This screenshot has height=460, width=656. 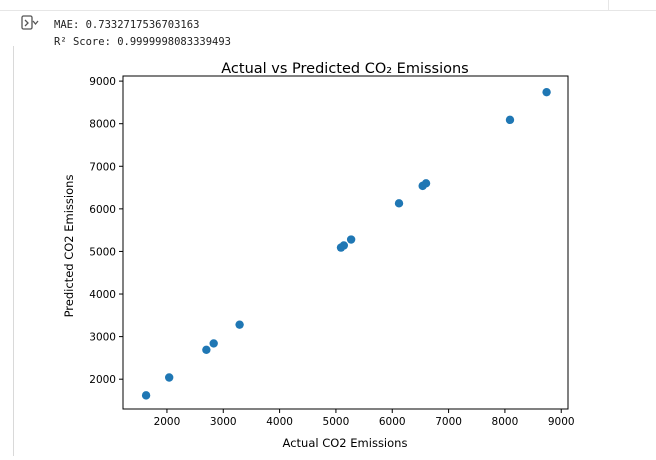 What do you see at coordinates (448, 422) in the screenshot?
I see `x-tick-label: 7000` at bounding box center [448, 422].